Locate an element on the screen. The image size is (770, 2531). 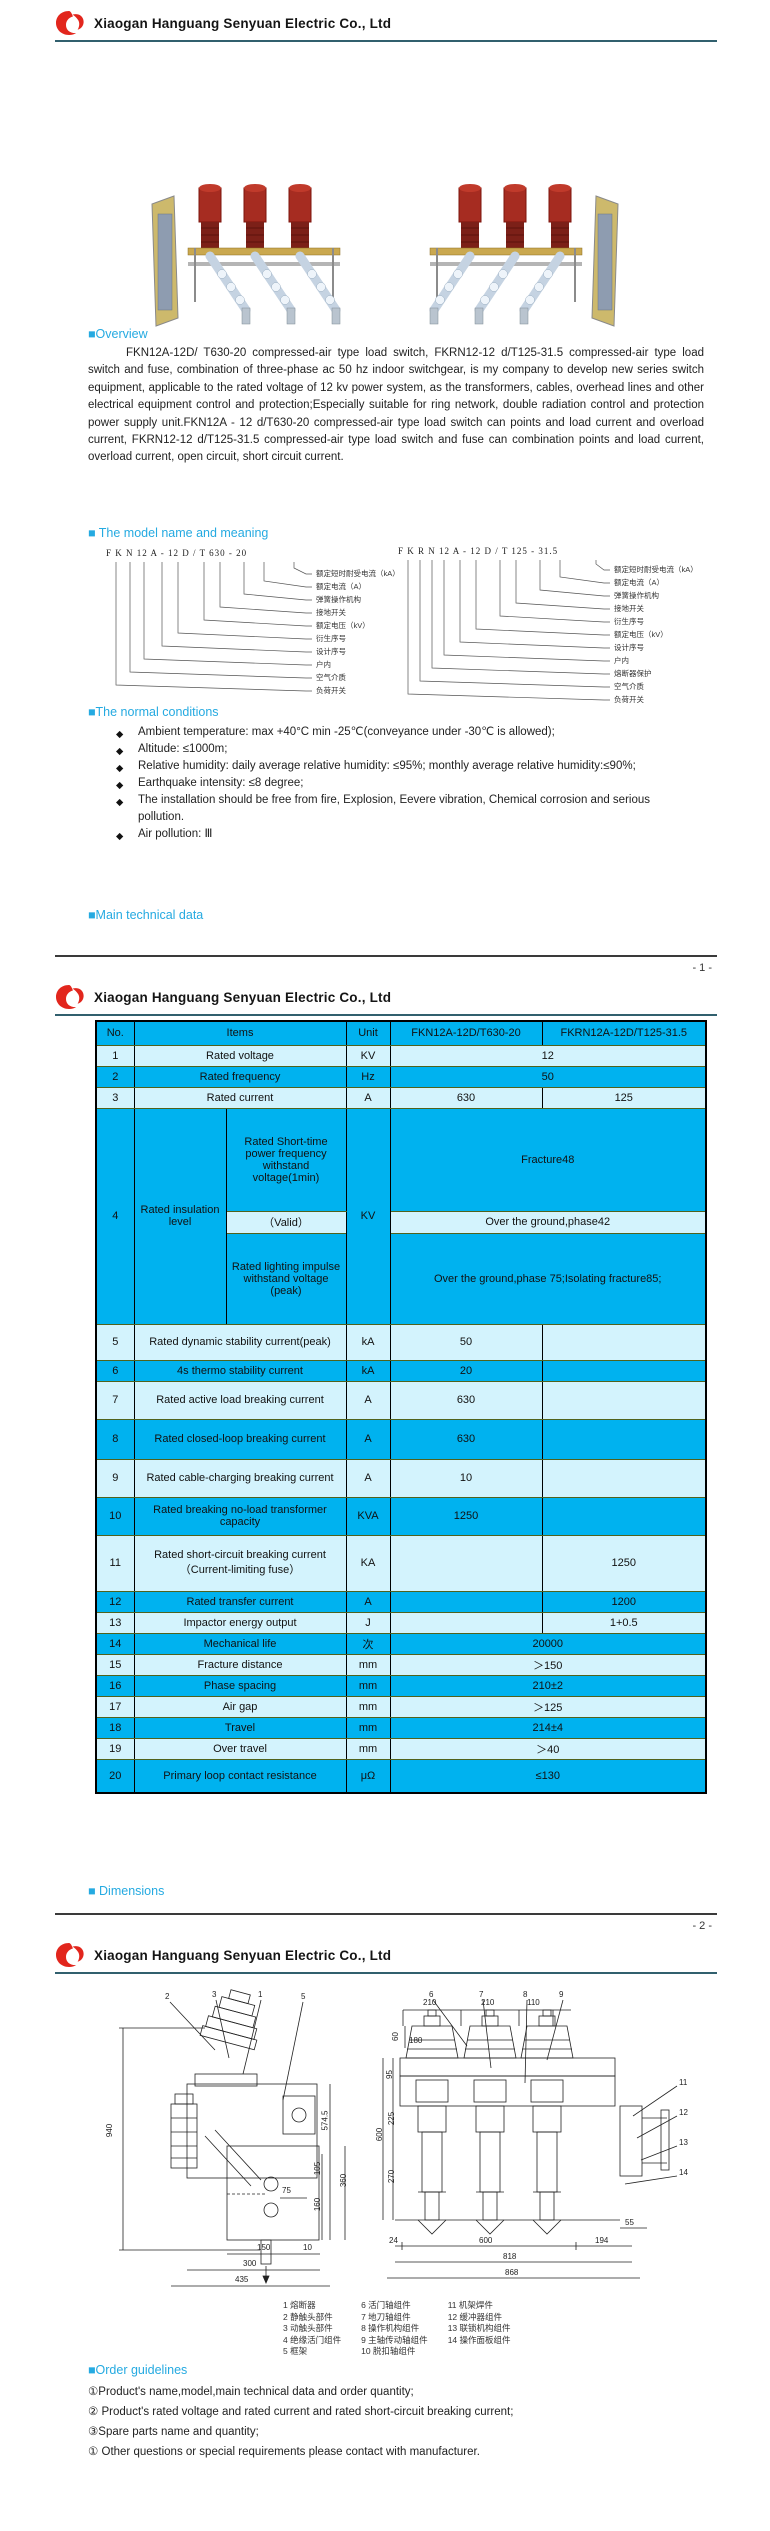
model-label: 设计序号 is located at coordinates (331, 651).